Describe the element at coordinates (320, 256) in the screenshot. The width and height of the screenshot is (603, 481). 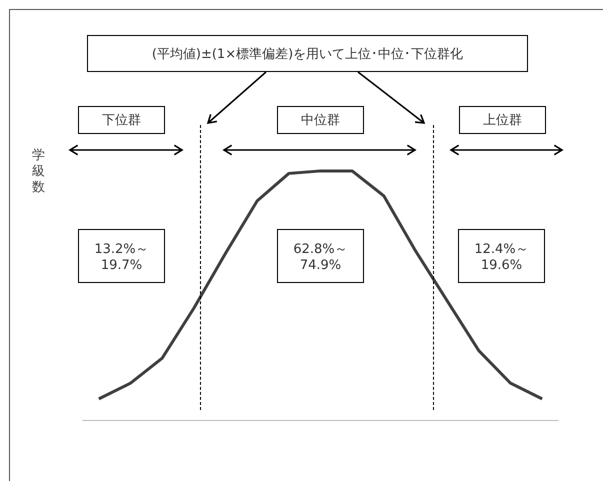
I see `annotation: 62.8%～ 74.9%` at that location.